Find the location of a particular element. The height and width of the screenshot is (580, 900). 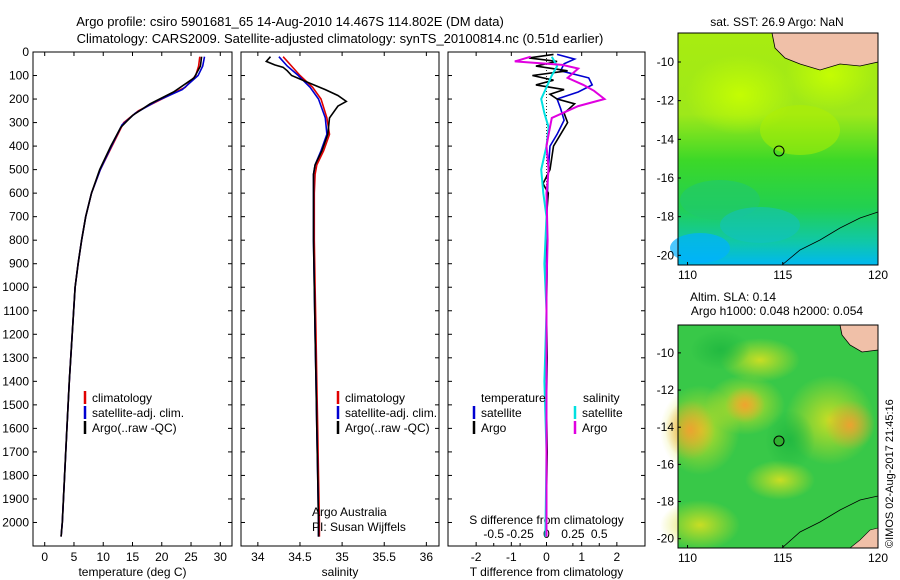

salinity-xtick-label: 36 is located at coordinates (427, 557).